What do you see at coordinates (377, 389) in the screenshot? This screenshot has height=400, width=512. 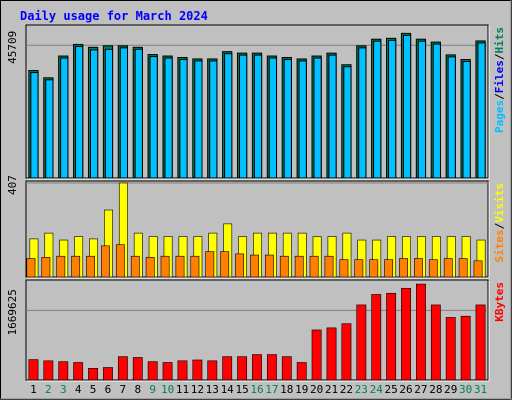 I see `x-tick-label-day-24: 24` at bounding box center [377, 389].